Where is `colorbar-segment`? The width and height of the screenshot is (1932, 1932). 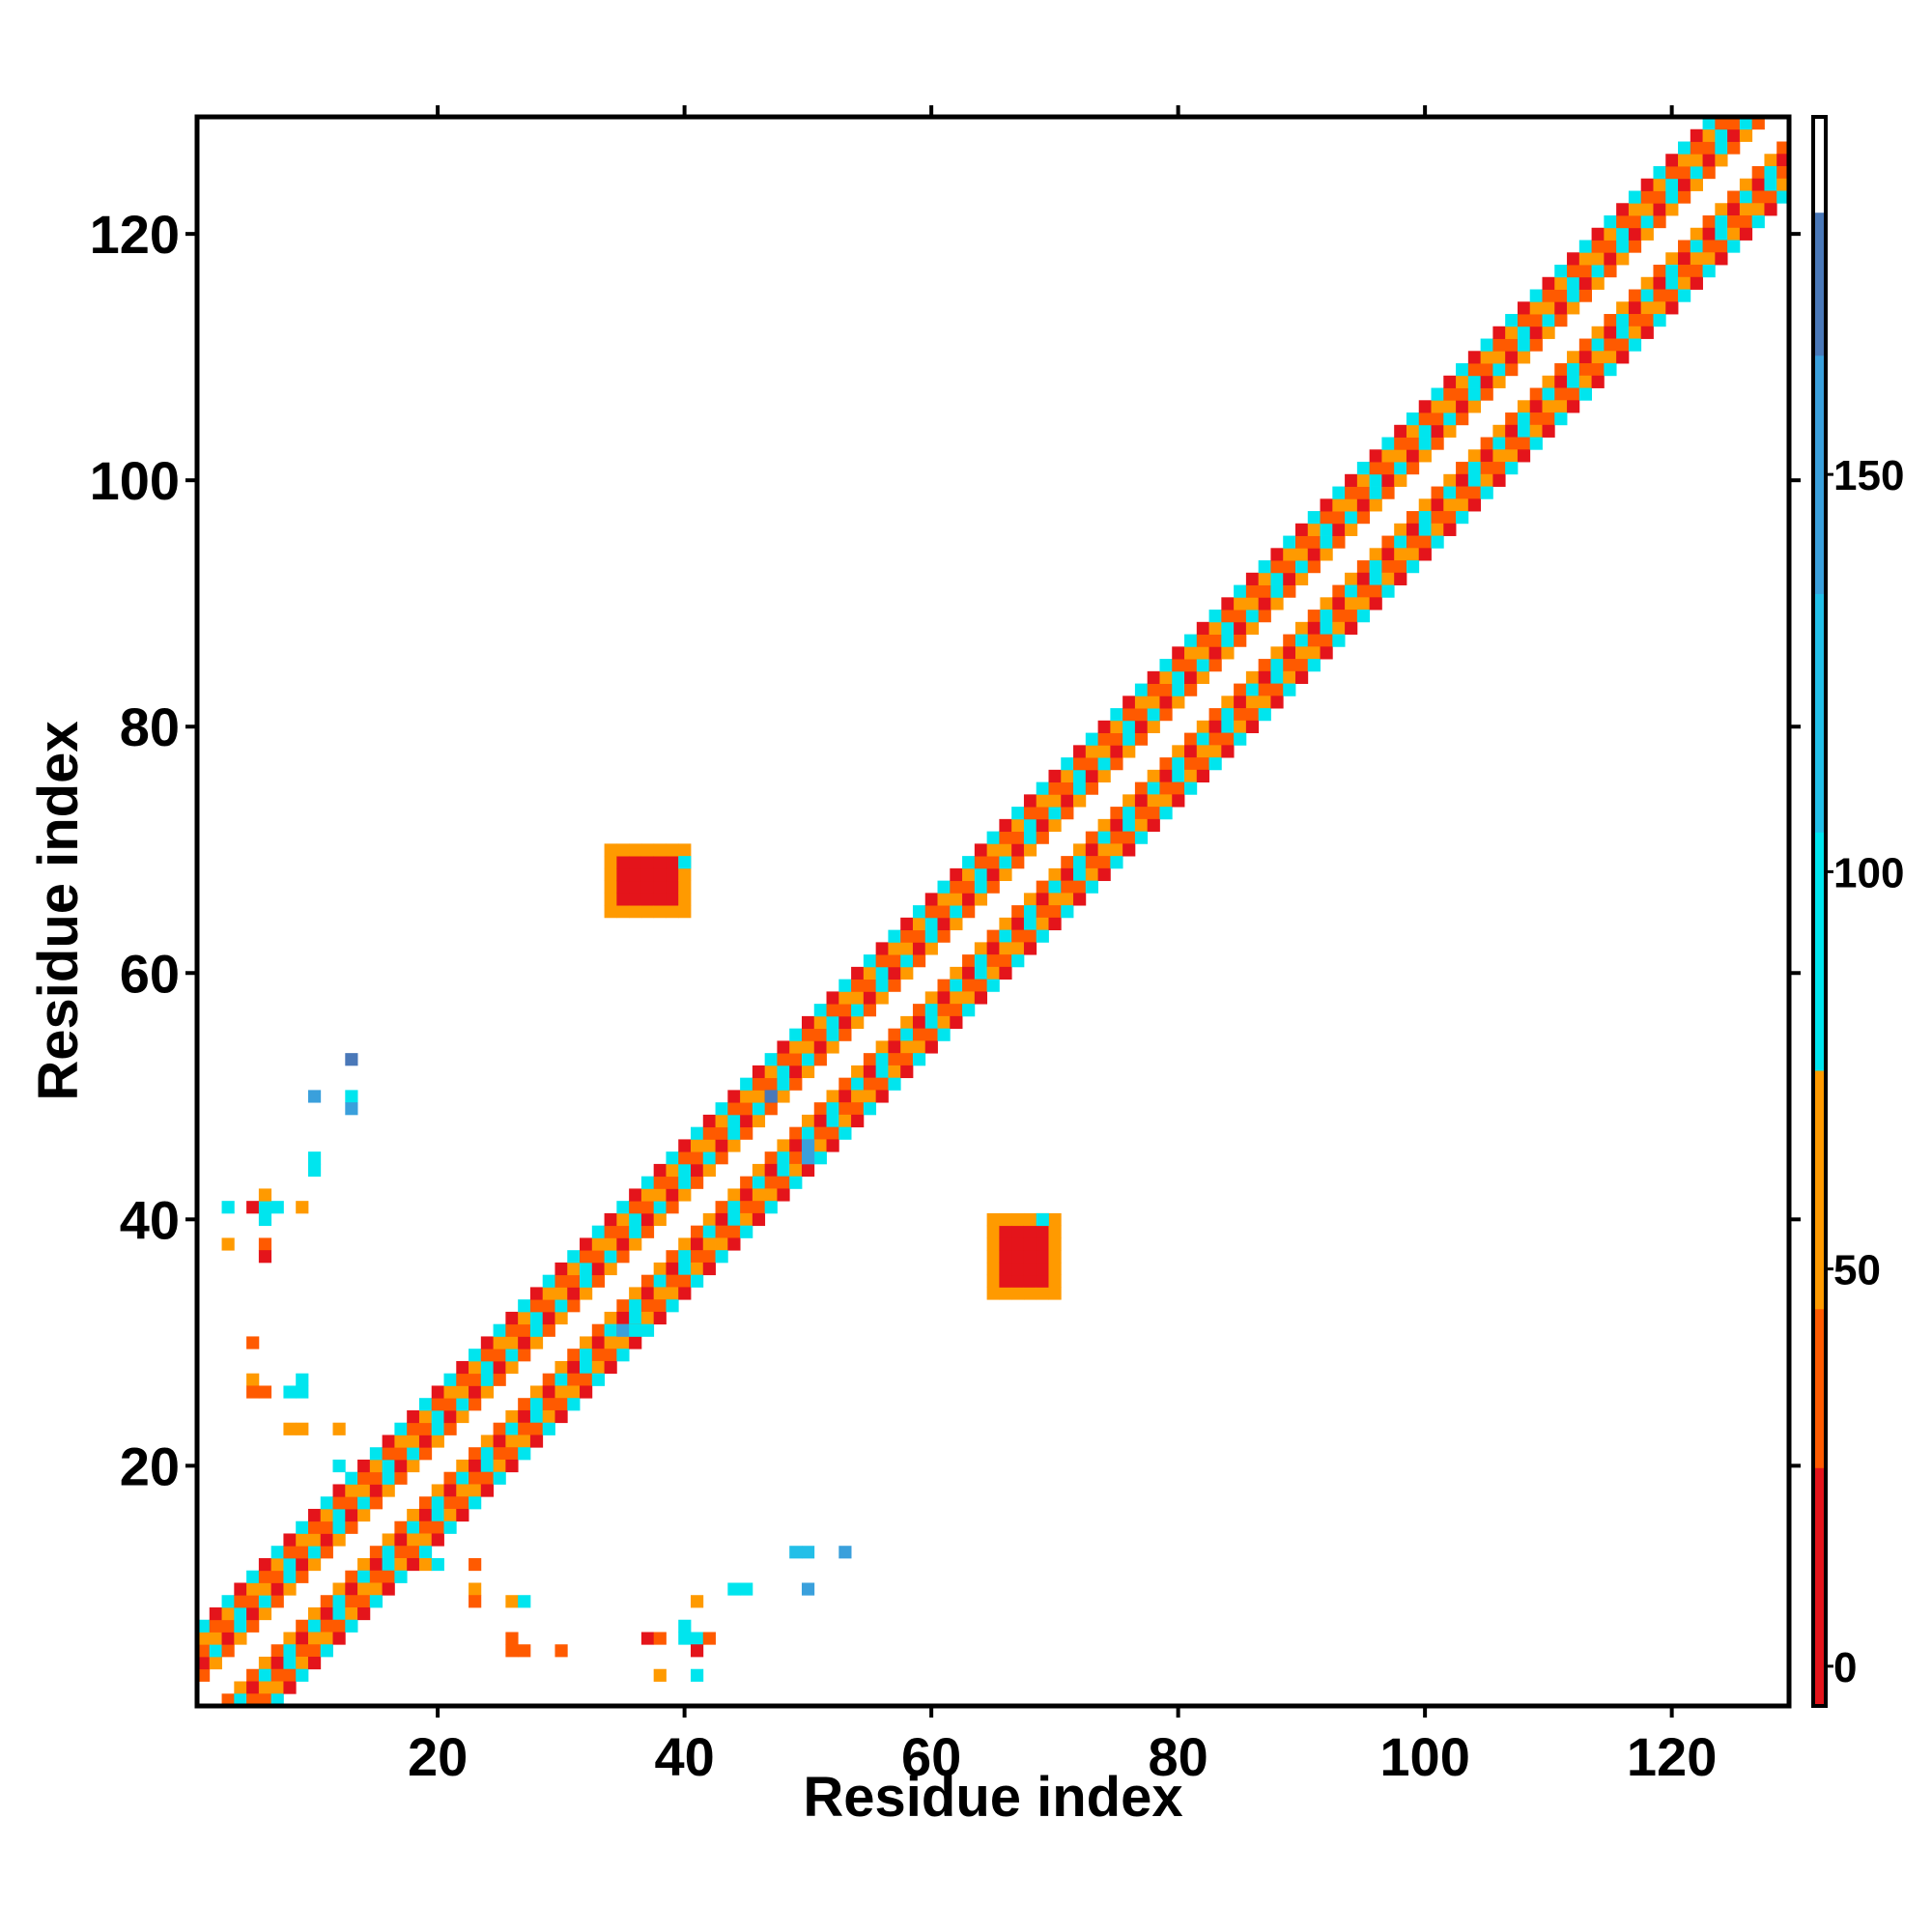
colorbar-segment is located at coordinates (1819, 284).